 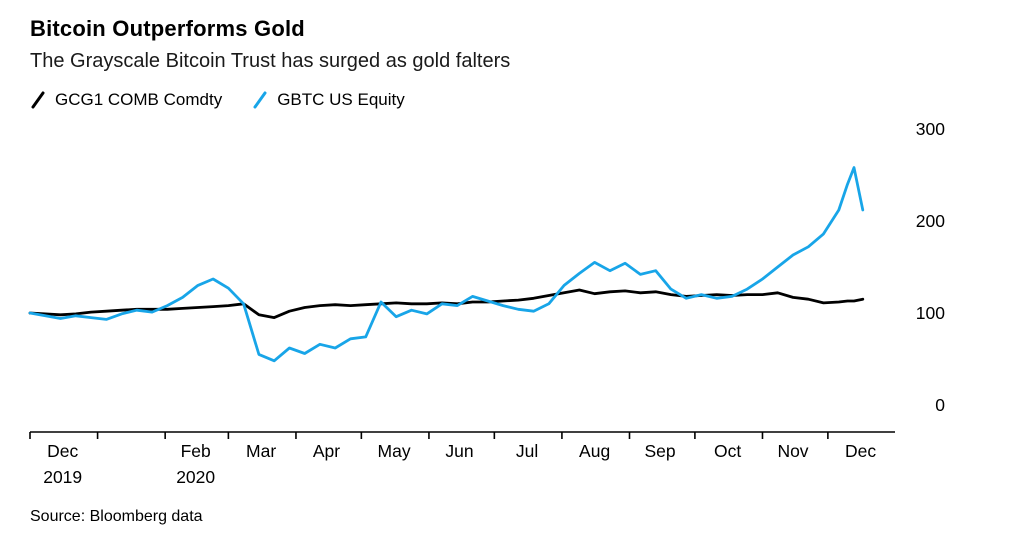 I want to click on x-axis-tick-label: Apr, so click(x=326, y=451).